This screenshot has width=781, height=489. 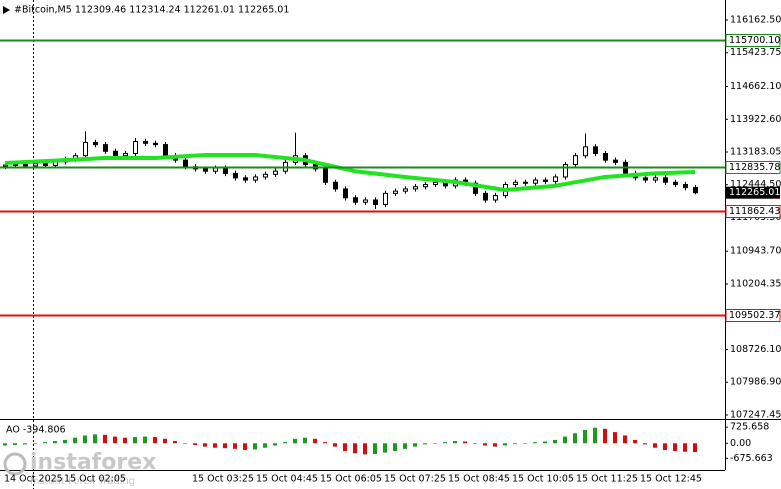 What do you see at coordinates (415, 479) in the screenshot?
I see `x-tick-label: 15 Oct 07:25` at bounding box center [415, 479].